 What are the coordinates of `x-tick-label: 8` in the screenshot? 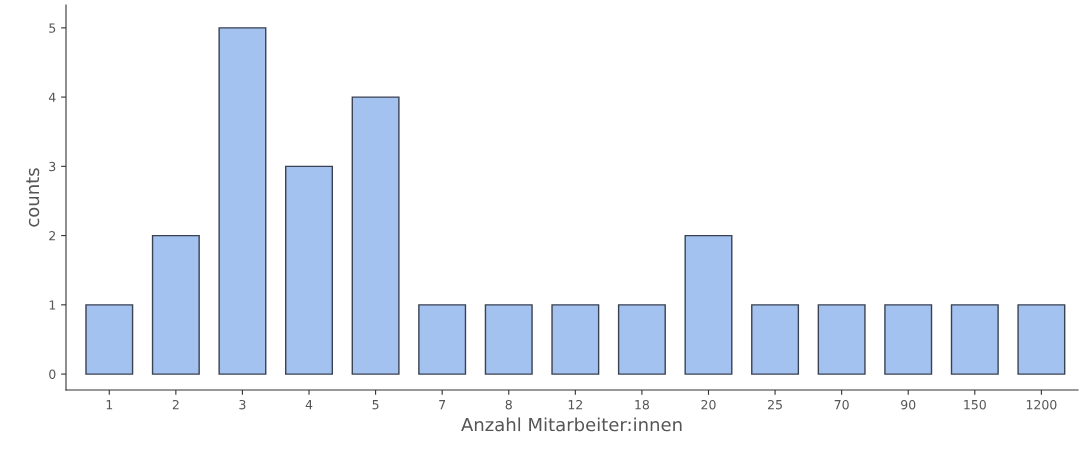 It's located at (508, 404).